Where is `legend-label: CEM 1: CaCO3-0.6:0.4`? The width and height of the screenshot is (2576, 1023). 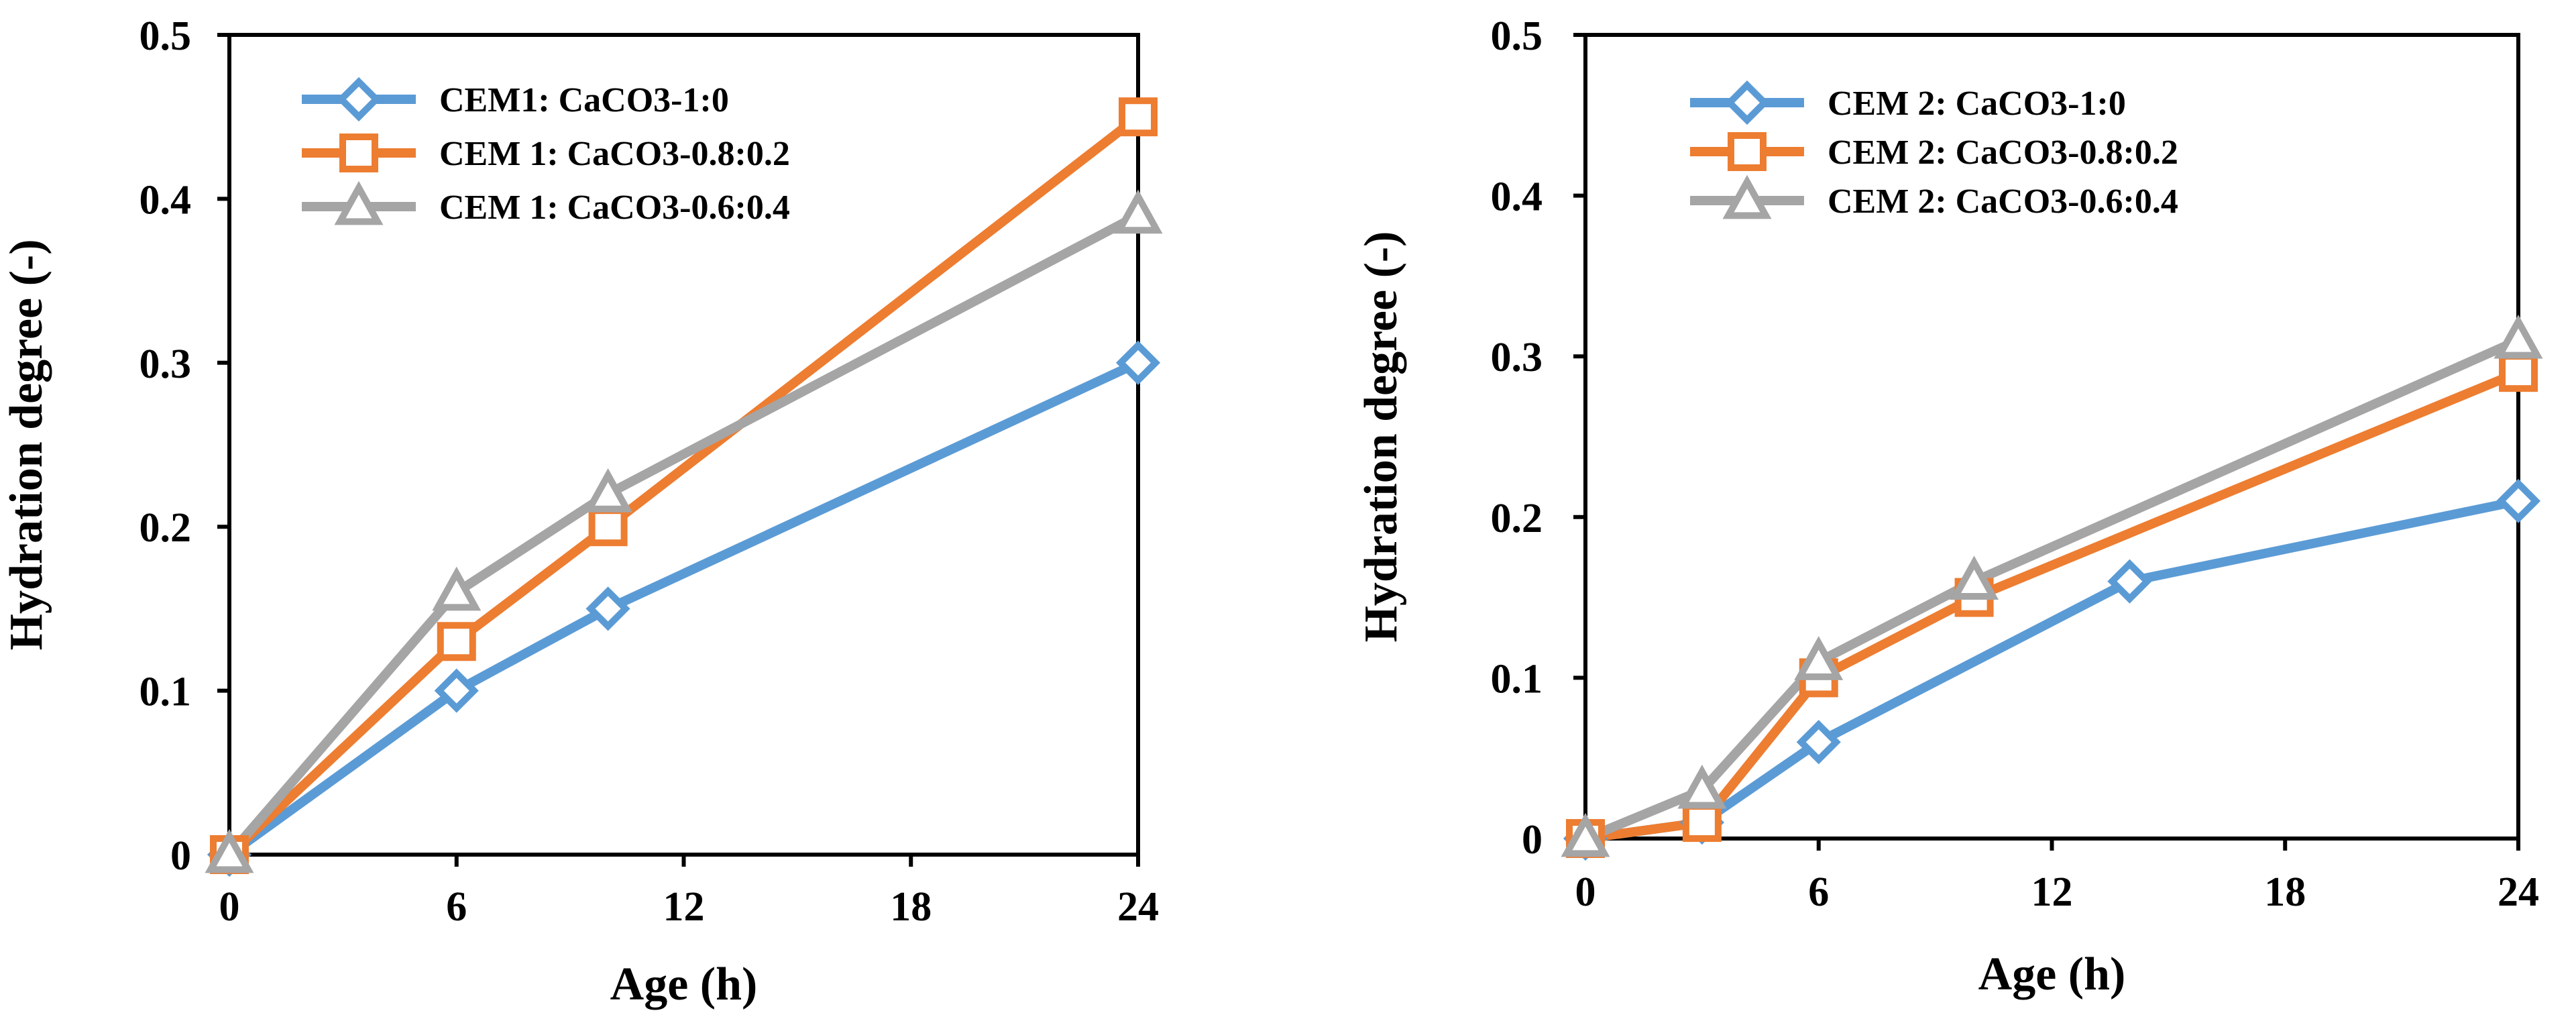
legend-label: CEM 1: CaCO3-0.6:0.4 is located at coordinates (614, 208).